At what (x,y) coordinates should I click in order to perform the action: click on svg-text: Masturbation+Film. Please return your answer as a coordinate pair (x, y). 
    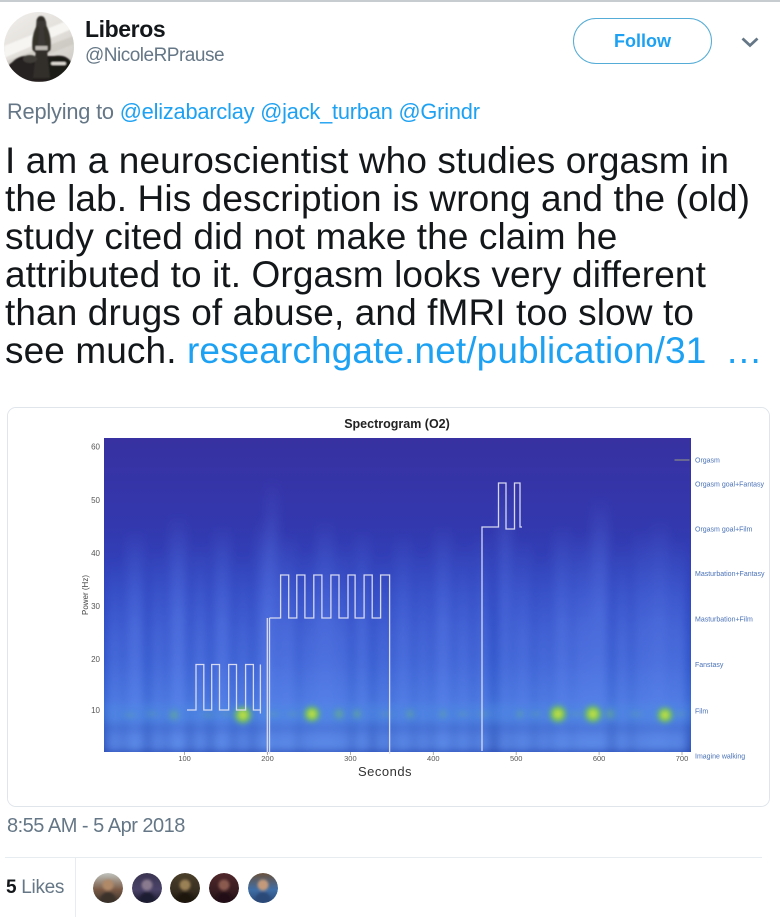
    Looking at the image, I should click on (724, 620).